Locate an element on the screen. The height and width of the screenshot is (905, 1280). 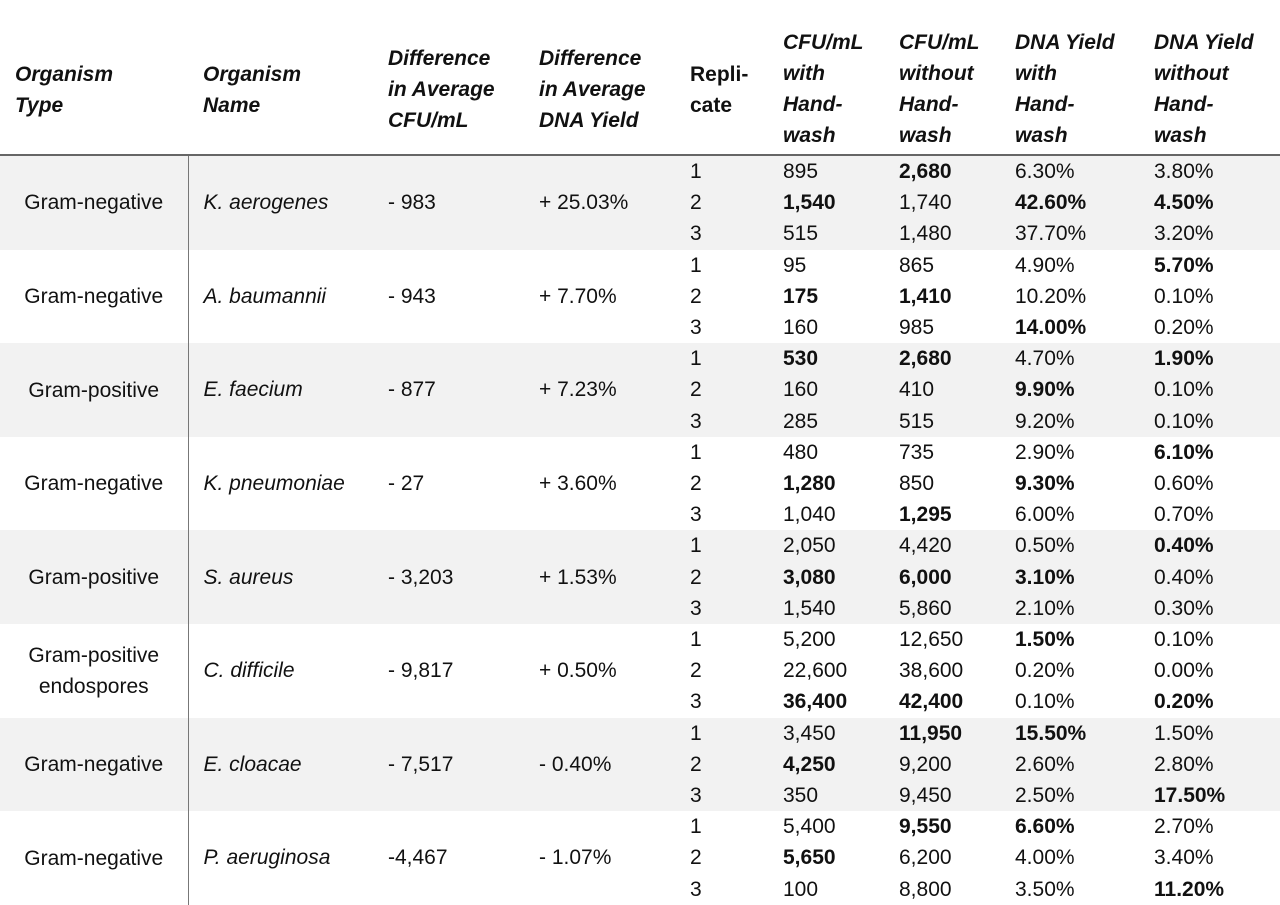
header-dna-with: DNA Yield with Hand-wash is located at coordinates (1069, 78).